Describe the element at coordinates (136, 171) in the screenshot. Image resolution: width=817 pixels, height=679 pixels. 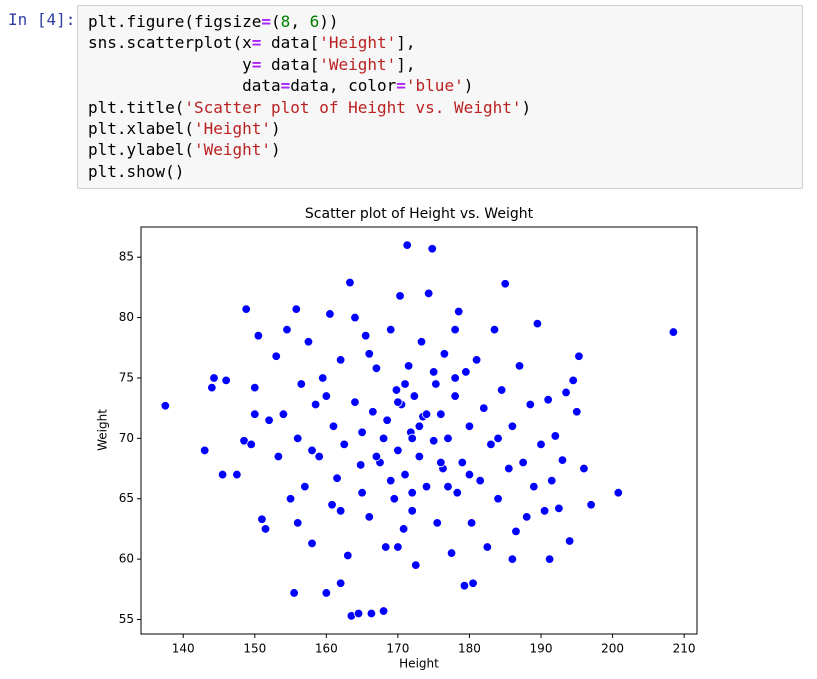
I see `code-line: plt.show()` at that location.